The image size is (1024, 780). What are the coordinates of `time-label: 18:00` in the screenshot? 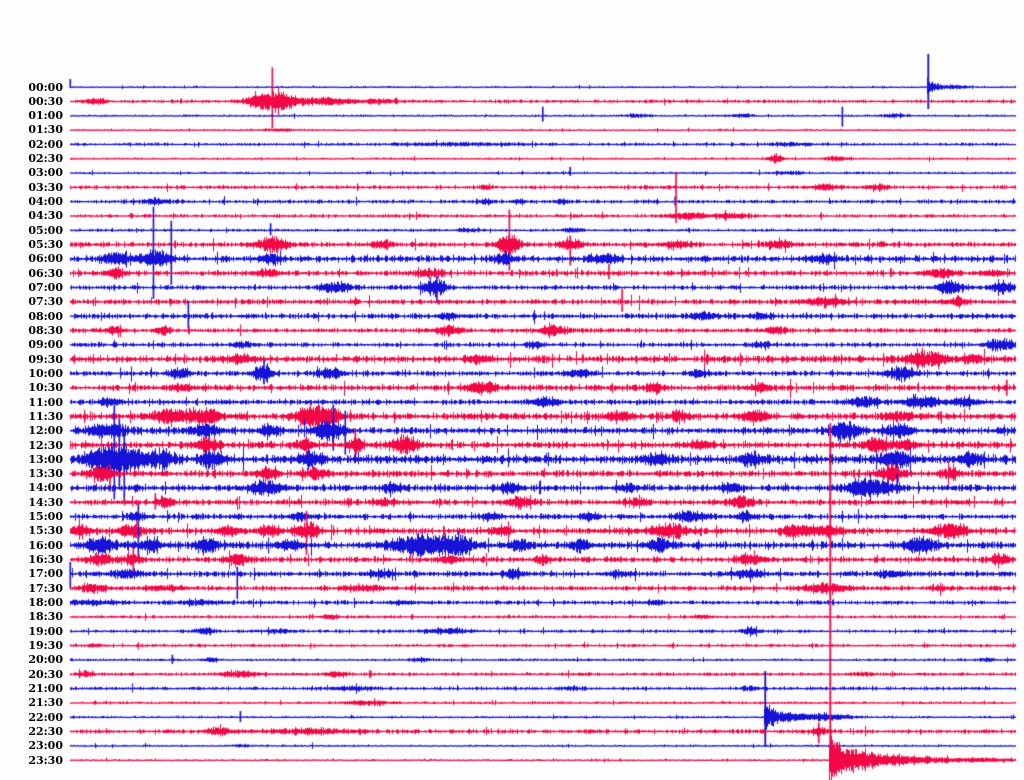 It's located at (45, 603).